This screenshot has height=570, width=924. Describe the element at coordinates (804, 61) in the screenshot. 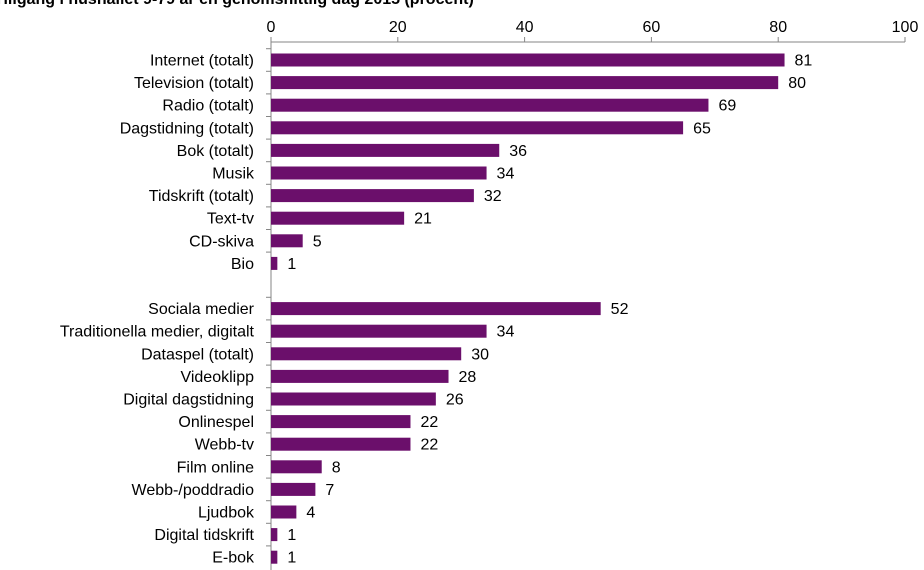

I see `data-label: 81` at that location.